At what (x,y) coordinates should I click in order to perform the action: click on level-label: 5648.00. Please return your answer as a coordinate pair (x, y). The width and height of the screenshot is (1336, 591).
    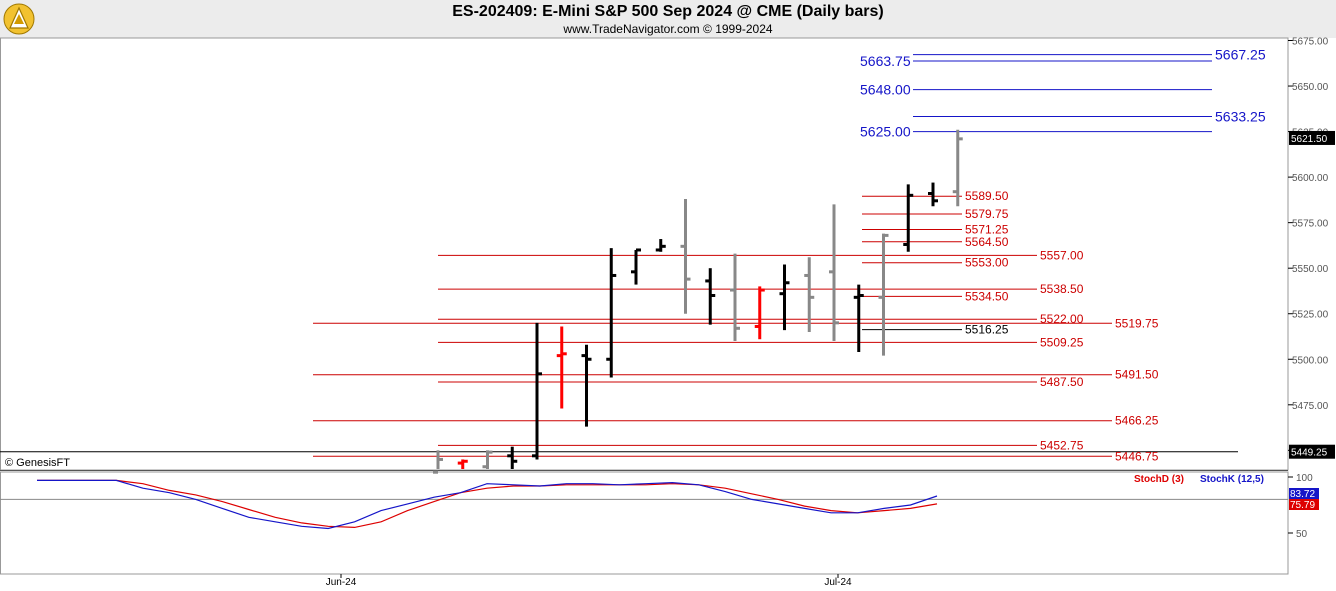
    Looking at the image, I should click on (885, 90).